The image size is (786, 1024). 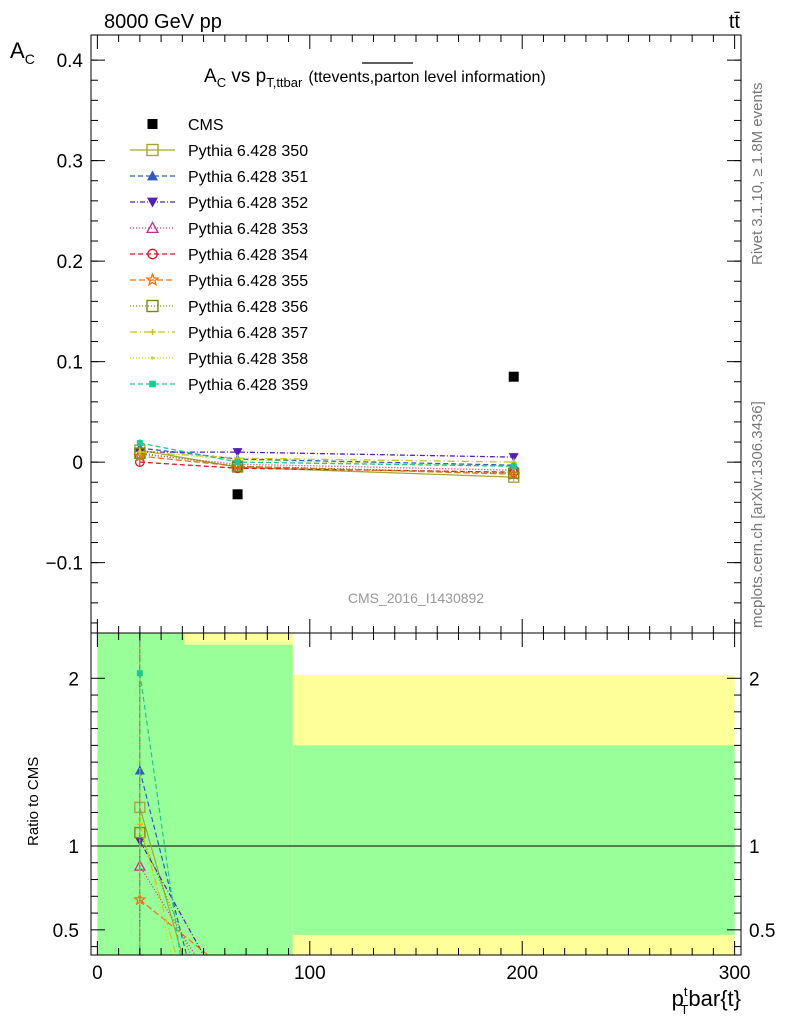 What do you see at coordinates (735, 22) in the screenshot?
I see `process-label: tt̄` at bounding box center [735, 22].